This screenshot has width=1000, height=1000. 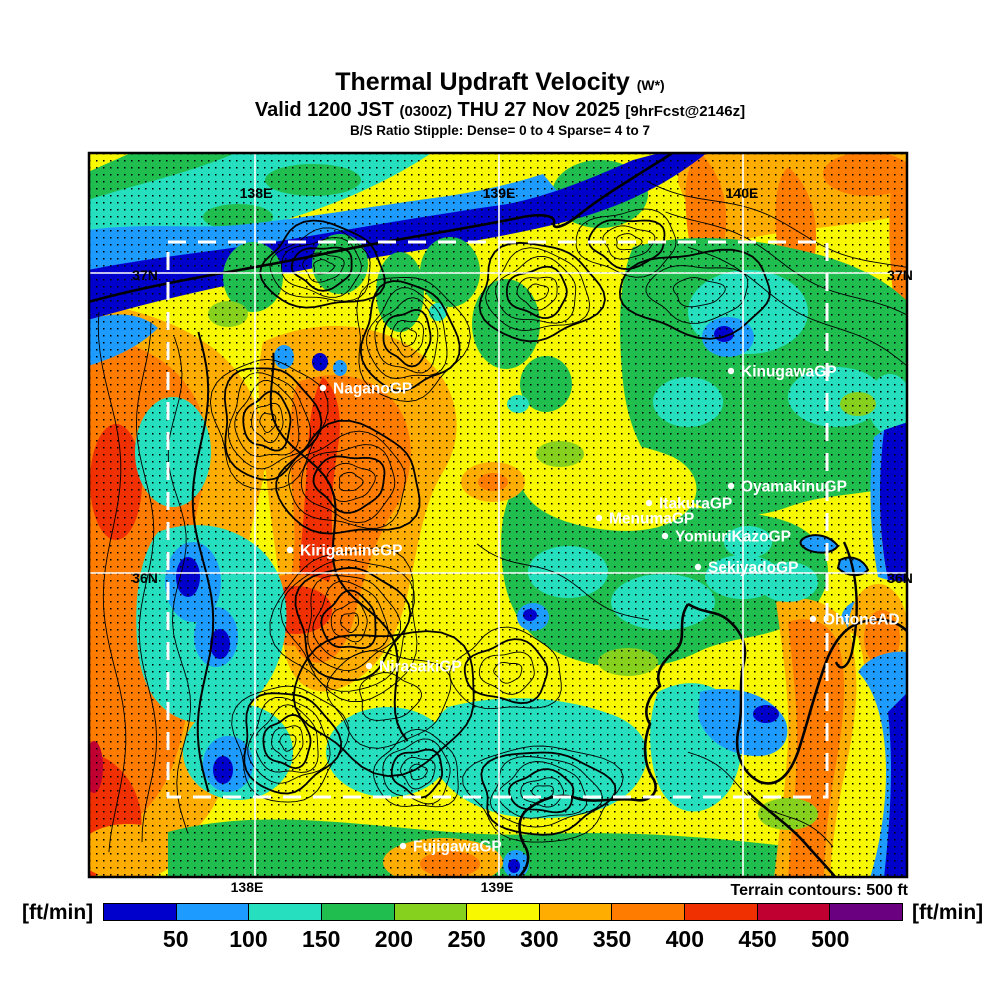 I want to click on site-marker: SekiyadoGP, so click(x=746, y=568).